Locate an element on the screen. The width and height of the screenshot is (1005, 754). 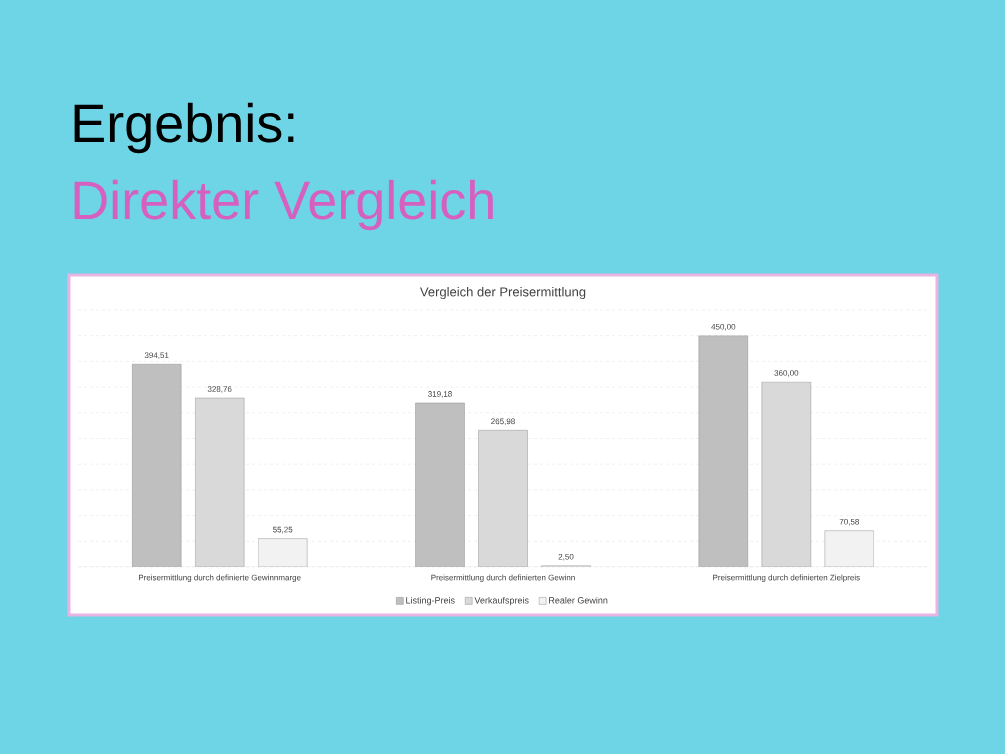
x-tick-label: Preisermittlung durch definierte Gewinnmarge is located at coordinates (219, 578).